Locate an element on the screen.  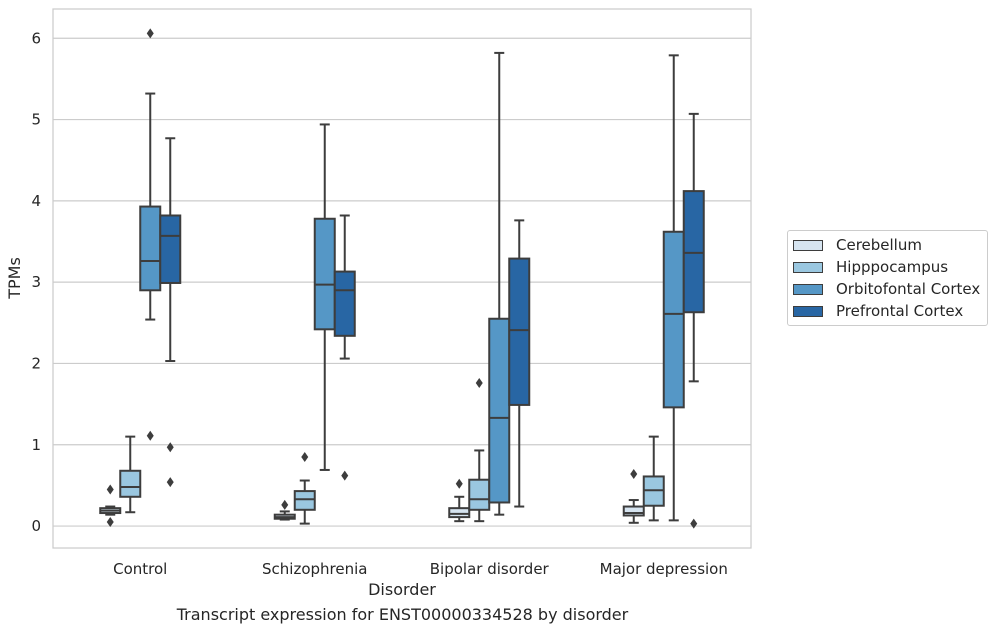
x-axis-title: Disorder is located at coordinates (402, 589).